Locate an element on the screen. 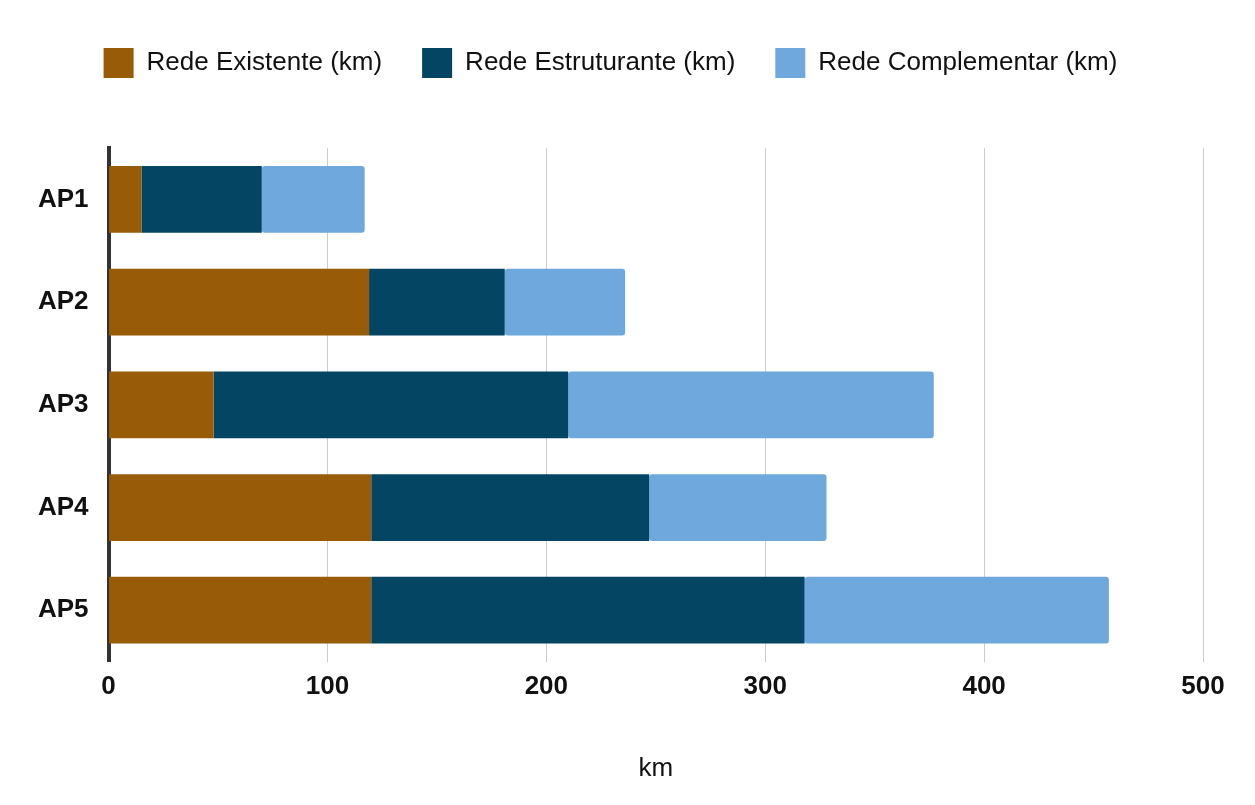 Image resolution: width=1255 pixels, height=805 pixels. y-tick-label: AP4 is located at coordinates (64, 505).